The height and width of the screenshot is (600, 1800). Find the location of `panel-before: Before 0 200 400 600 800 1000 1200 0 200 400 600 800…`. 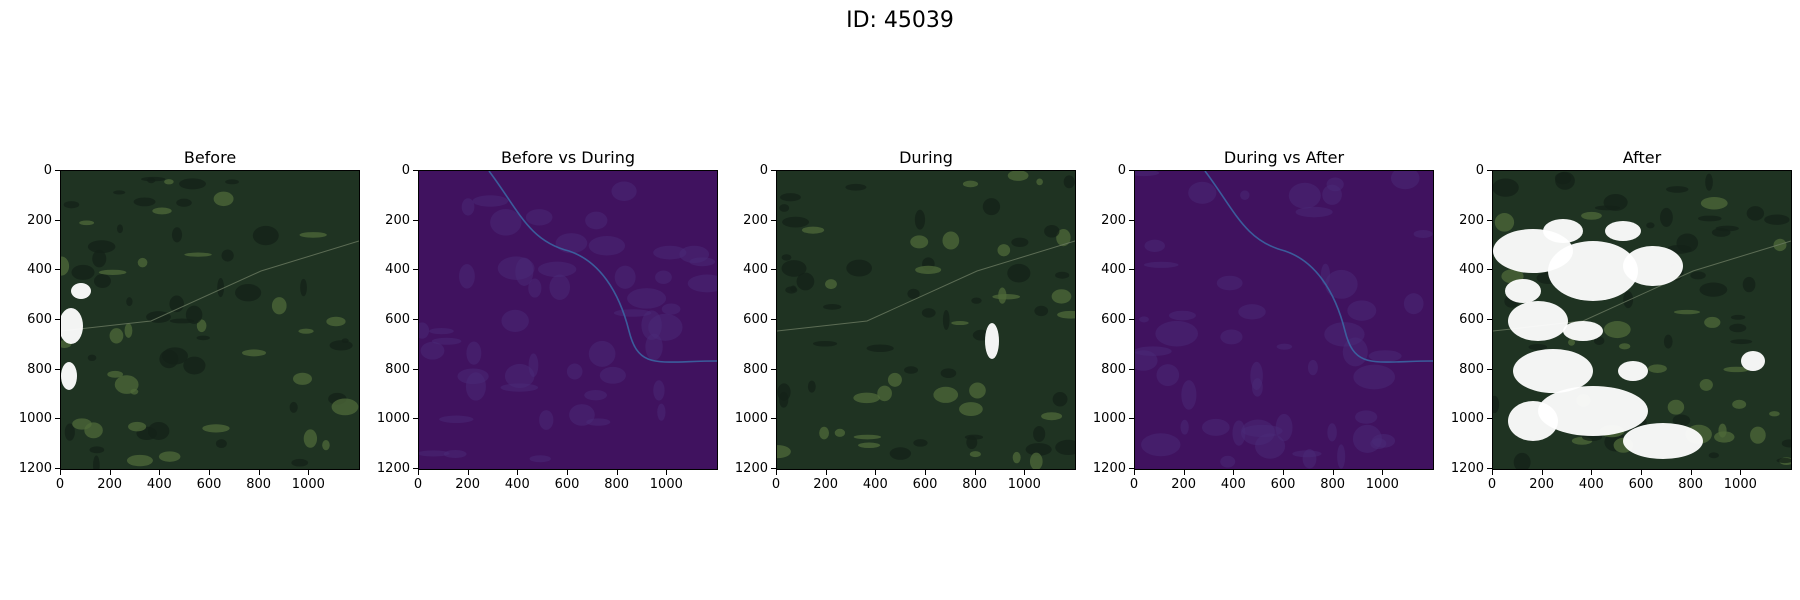

panel-before: Before 0 200 400 600 800 1000 1200 0 200 400 600 800… is located at coordinates (189, 319).